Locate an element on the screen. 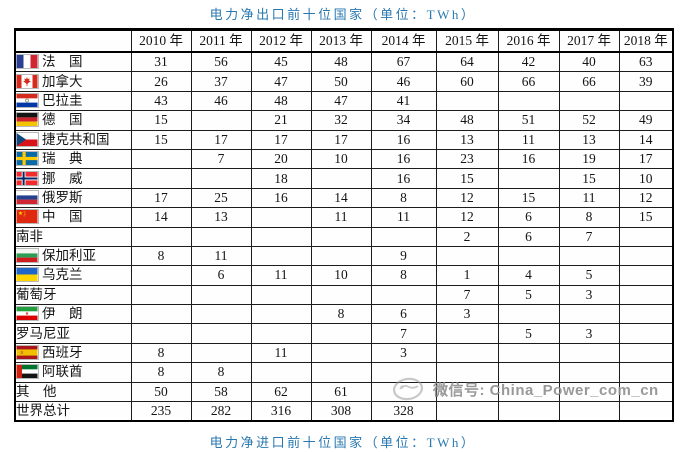 This screenshot has width=686, height=452. spain-flag-icon is located at coordinates (27, 353).